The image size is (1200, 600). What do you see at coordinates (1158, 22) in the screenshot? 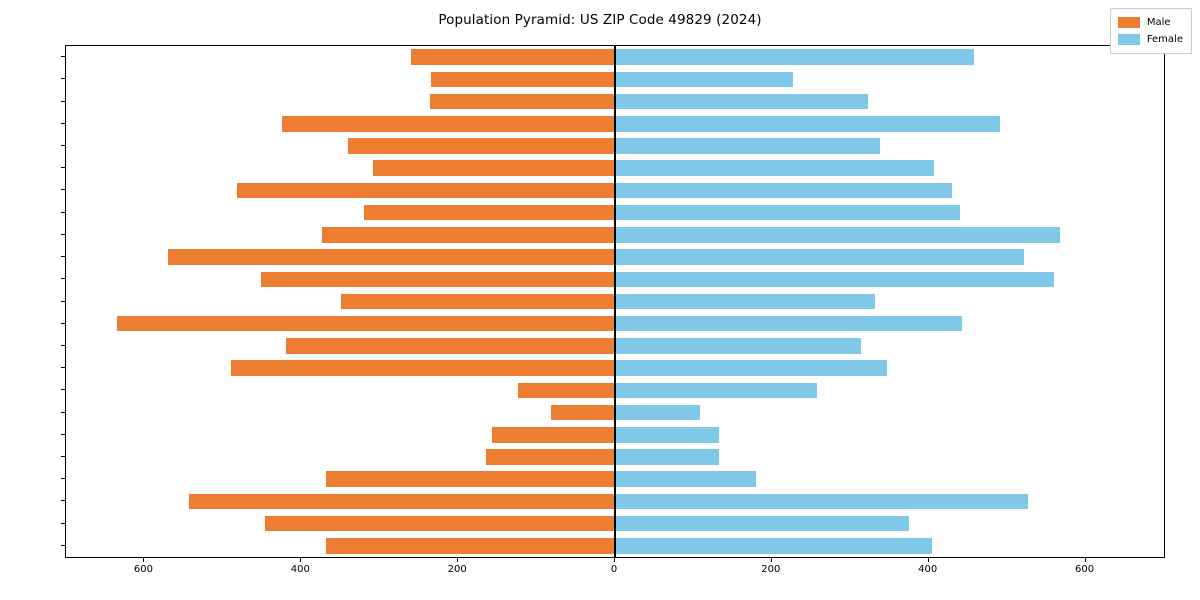
I see `legend-label-male: Male` at bounding box center [1158, 22].